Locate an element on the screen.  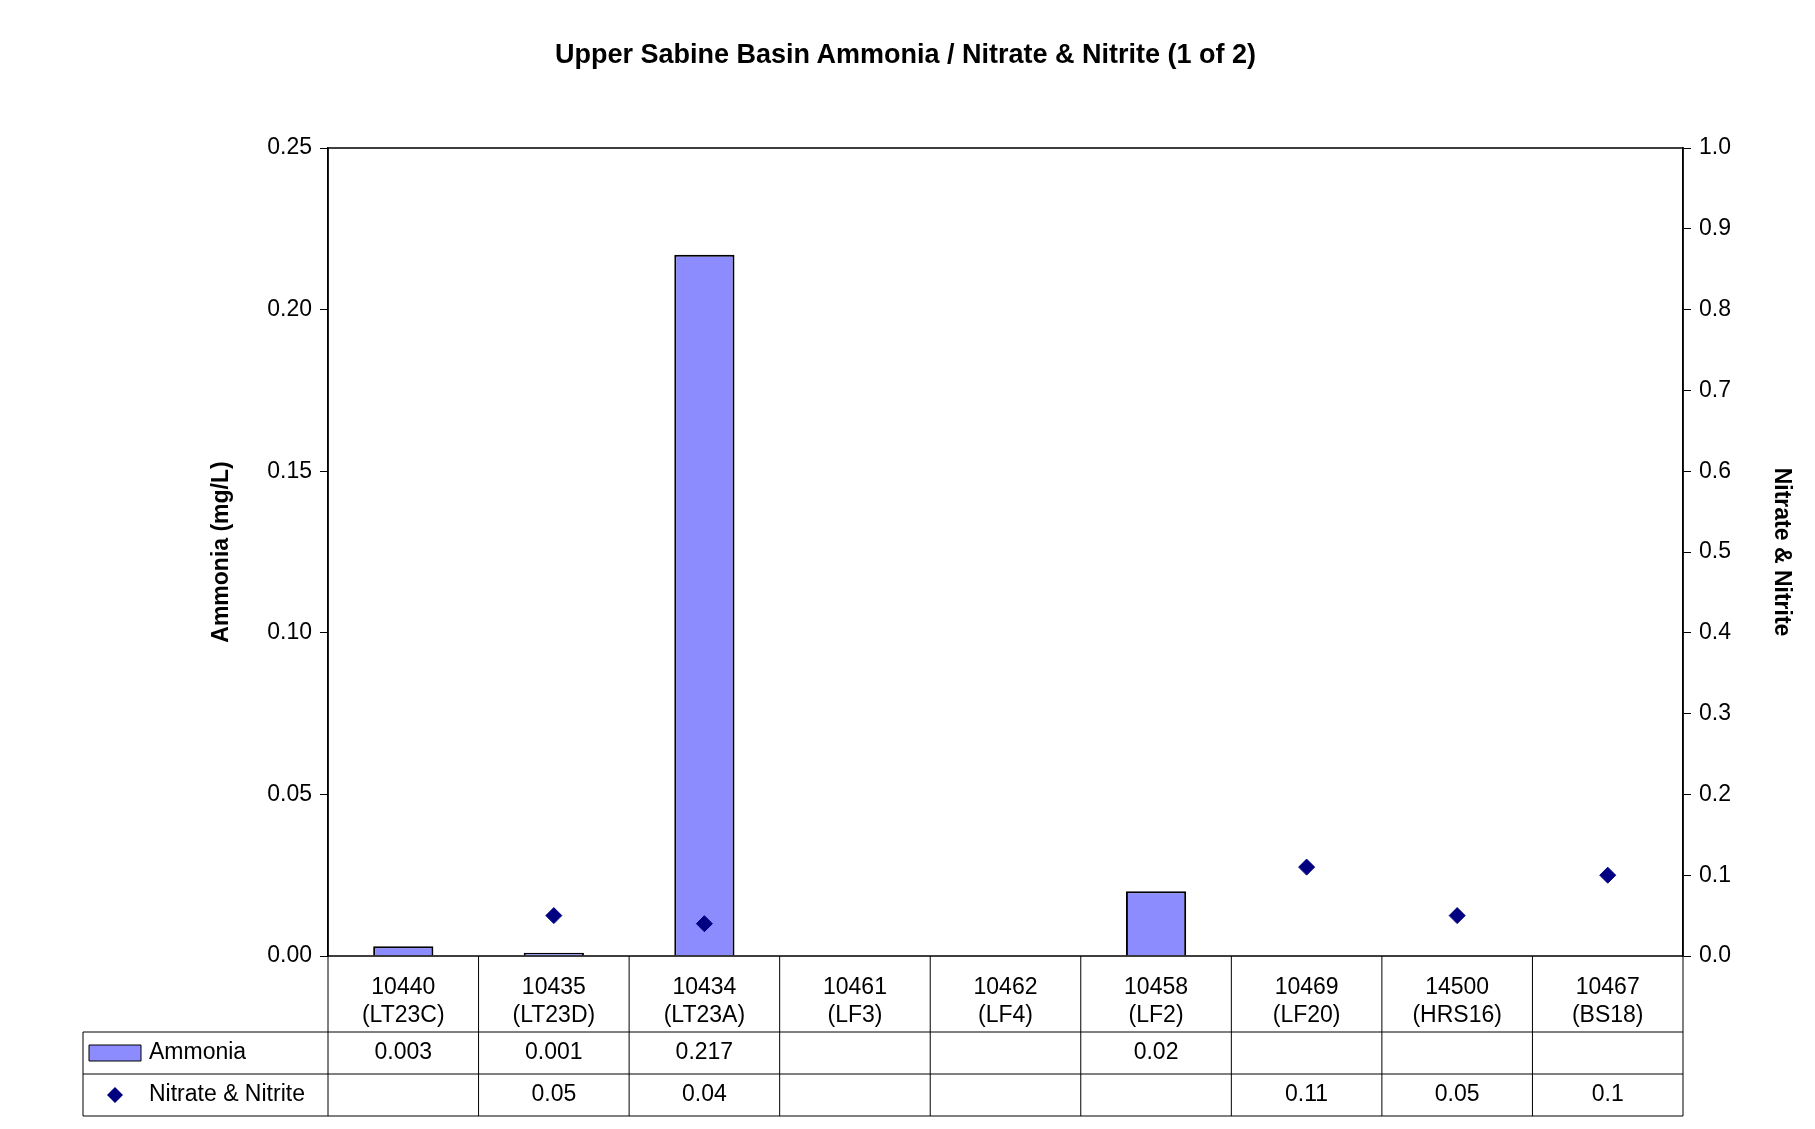
chart-title: Upper Sabine Basin Ammonia / Nitrate & Nitrite (1 of 2) is located at coordinates (905, 54).